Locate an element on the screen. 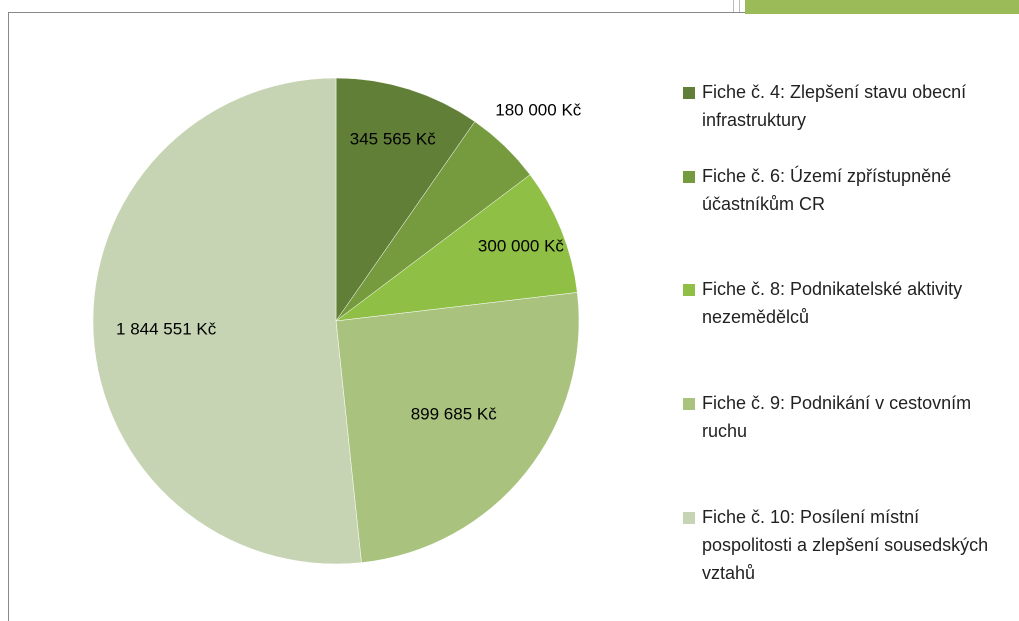  legend-item: Fiche č. 9: Podnikání v cestovním ruchu is located at coordinates (843, 417).